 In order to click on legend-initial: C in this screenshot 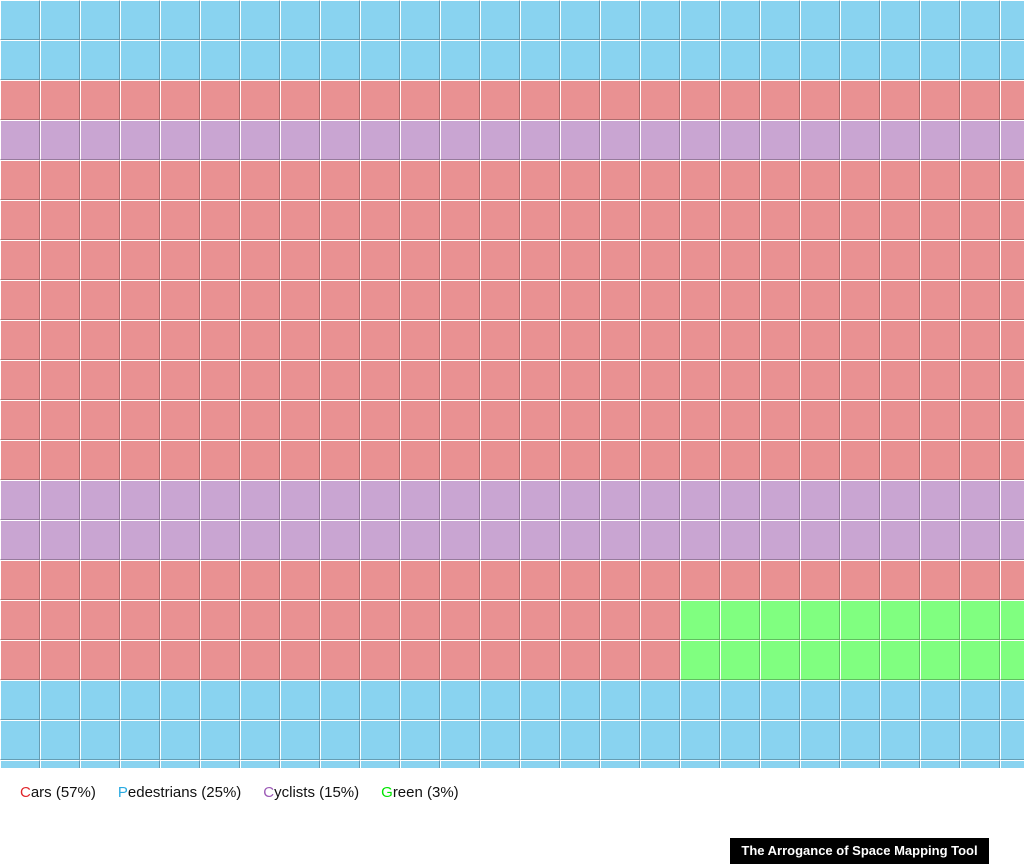, I will do `click(25, 792)`.